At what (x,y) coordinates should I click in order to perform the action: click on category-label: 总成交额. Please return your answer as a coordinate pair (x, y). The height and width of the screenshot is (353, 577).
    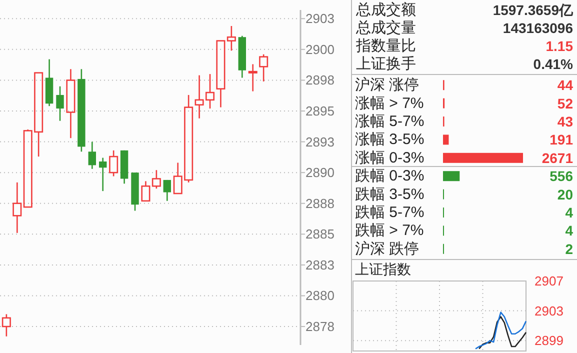
    Looking at the image, I should click on (385, 10).